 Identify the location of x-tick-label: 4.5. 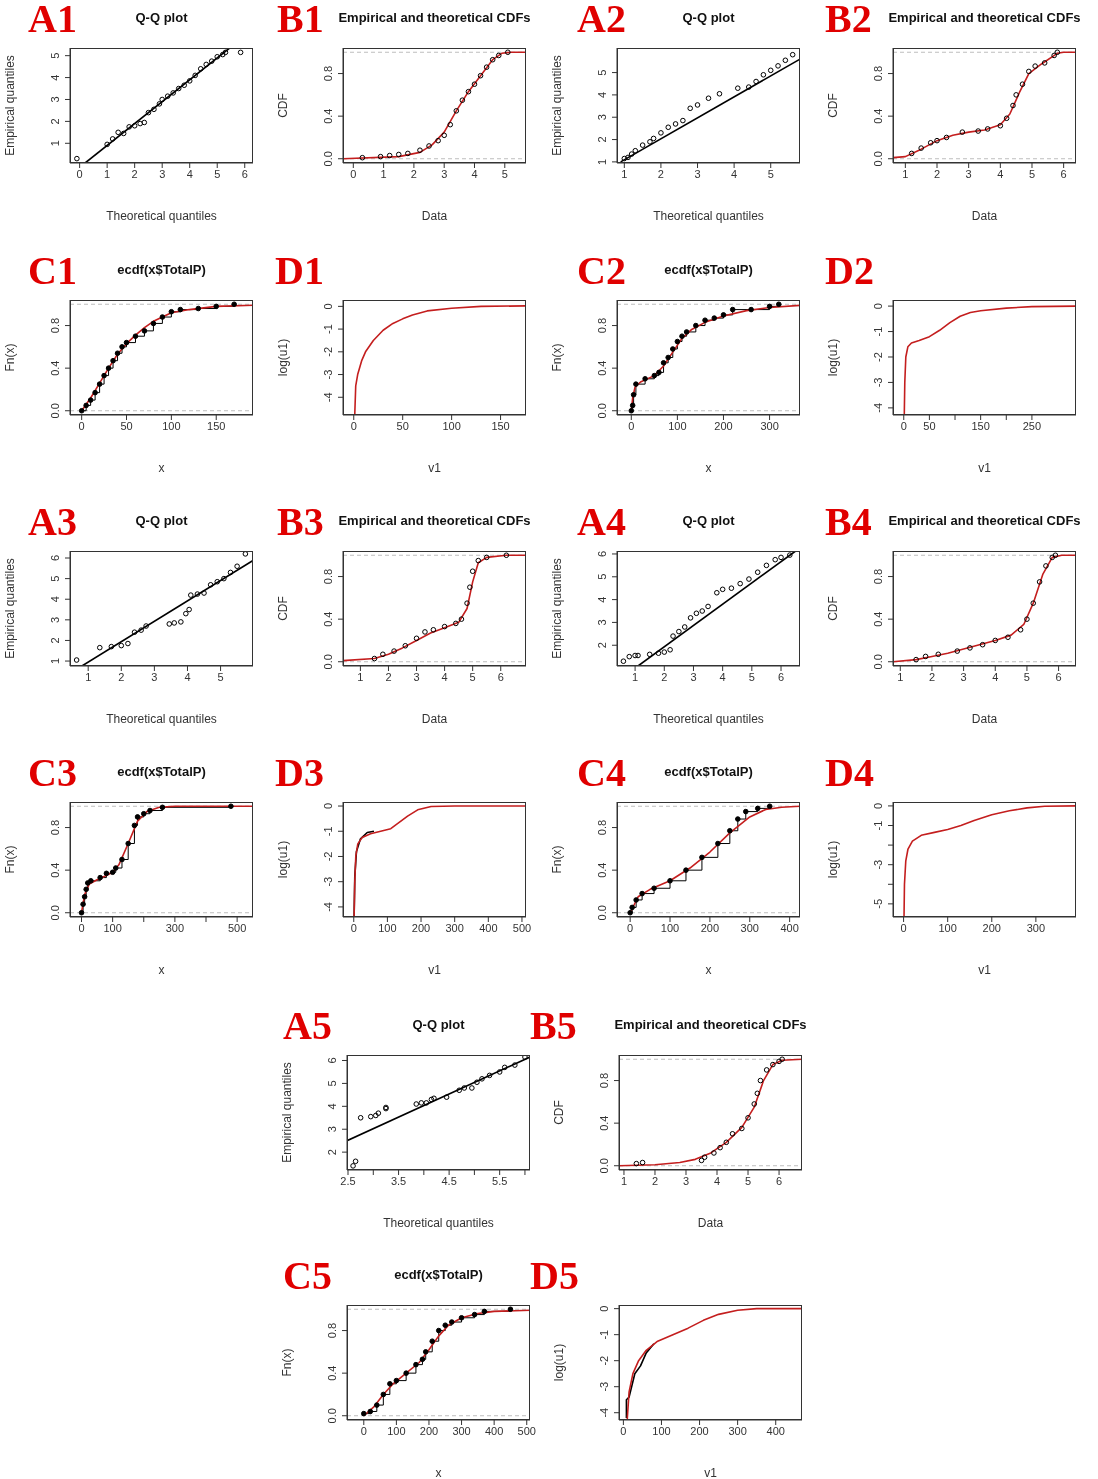
(449, 1180).